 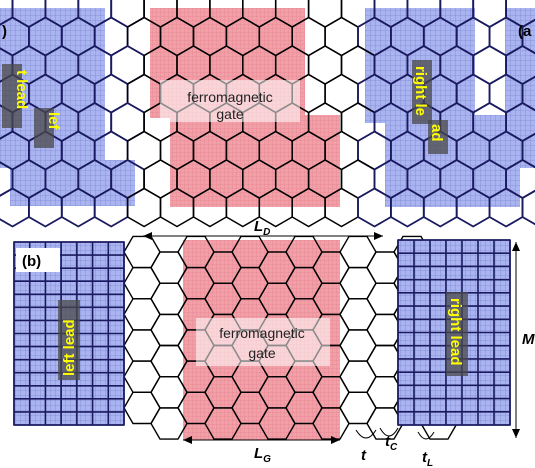 I want to click on panel-b-LD-arrowhead-left, so click(x=147, y=236).